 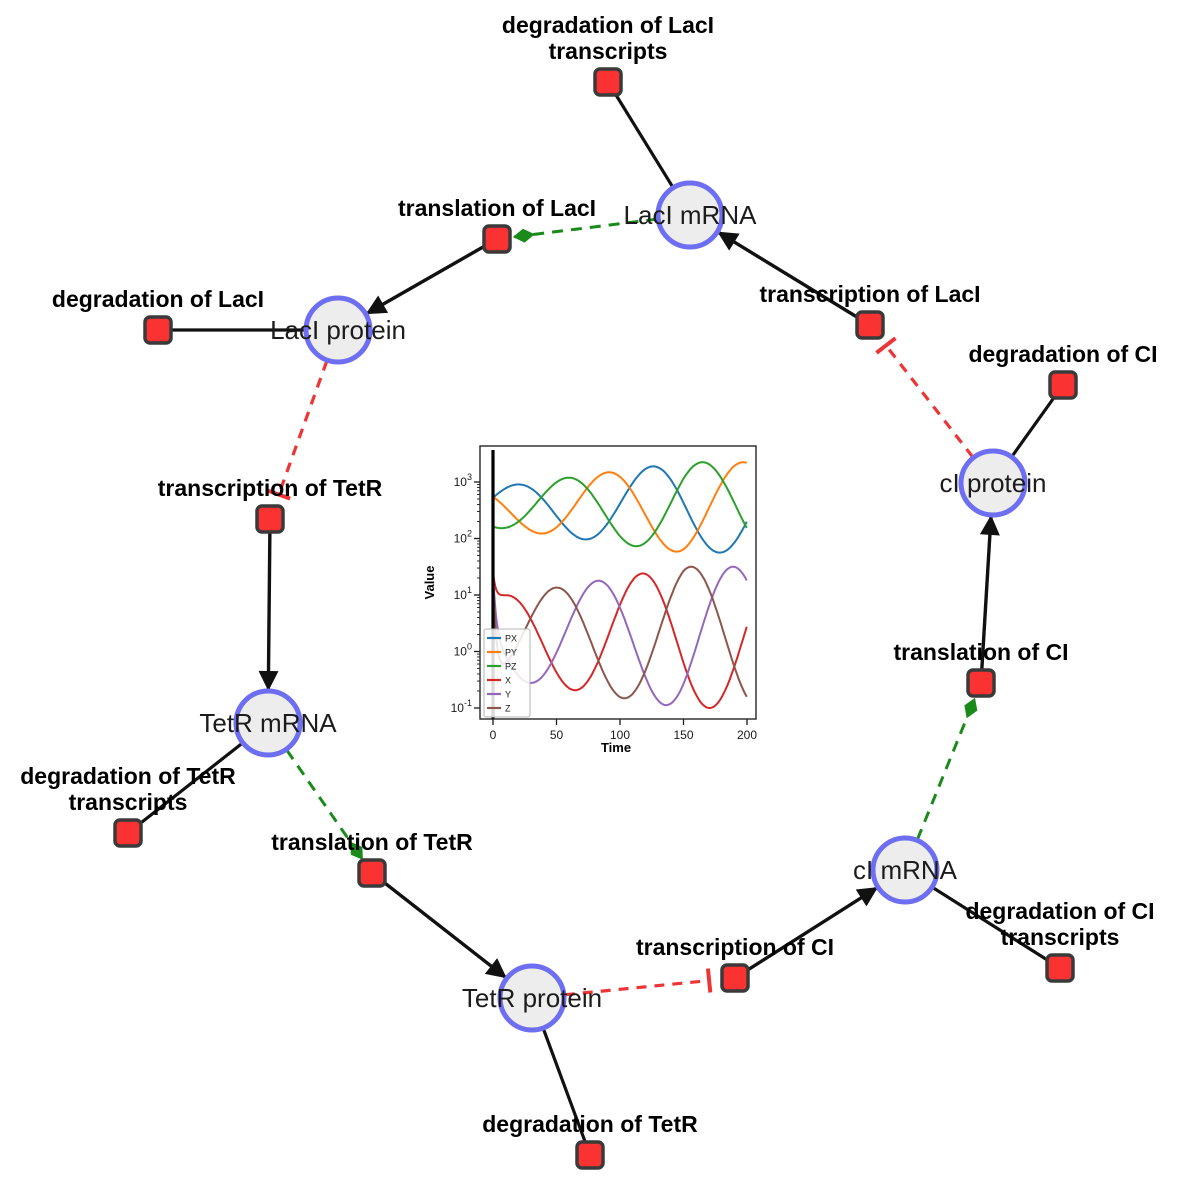 I want to click on legend-entry-Z: Z, so click(x=499, y=709).